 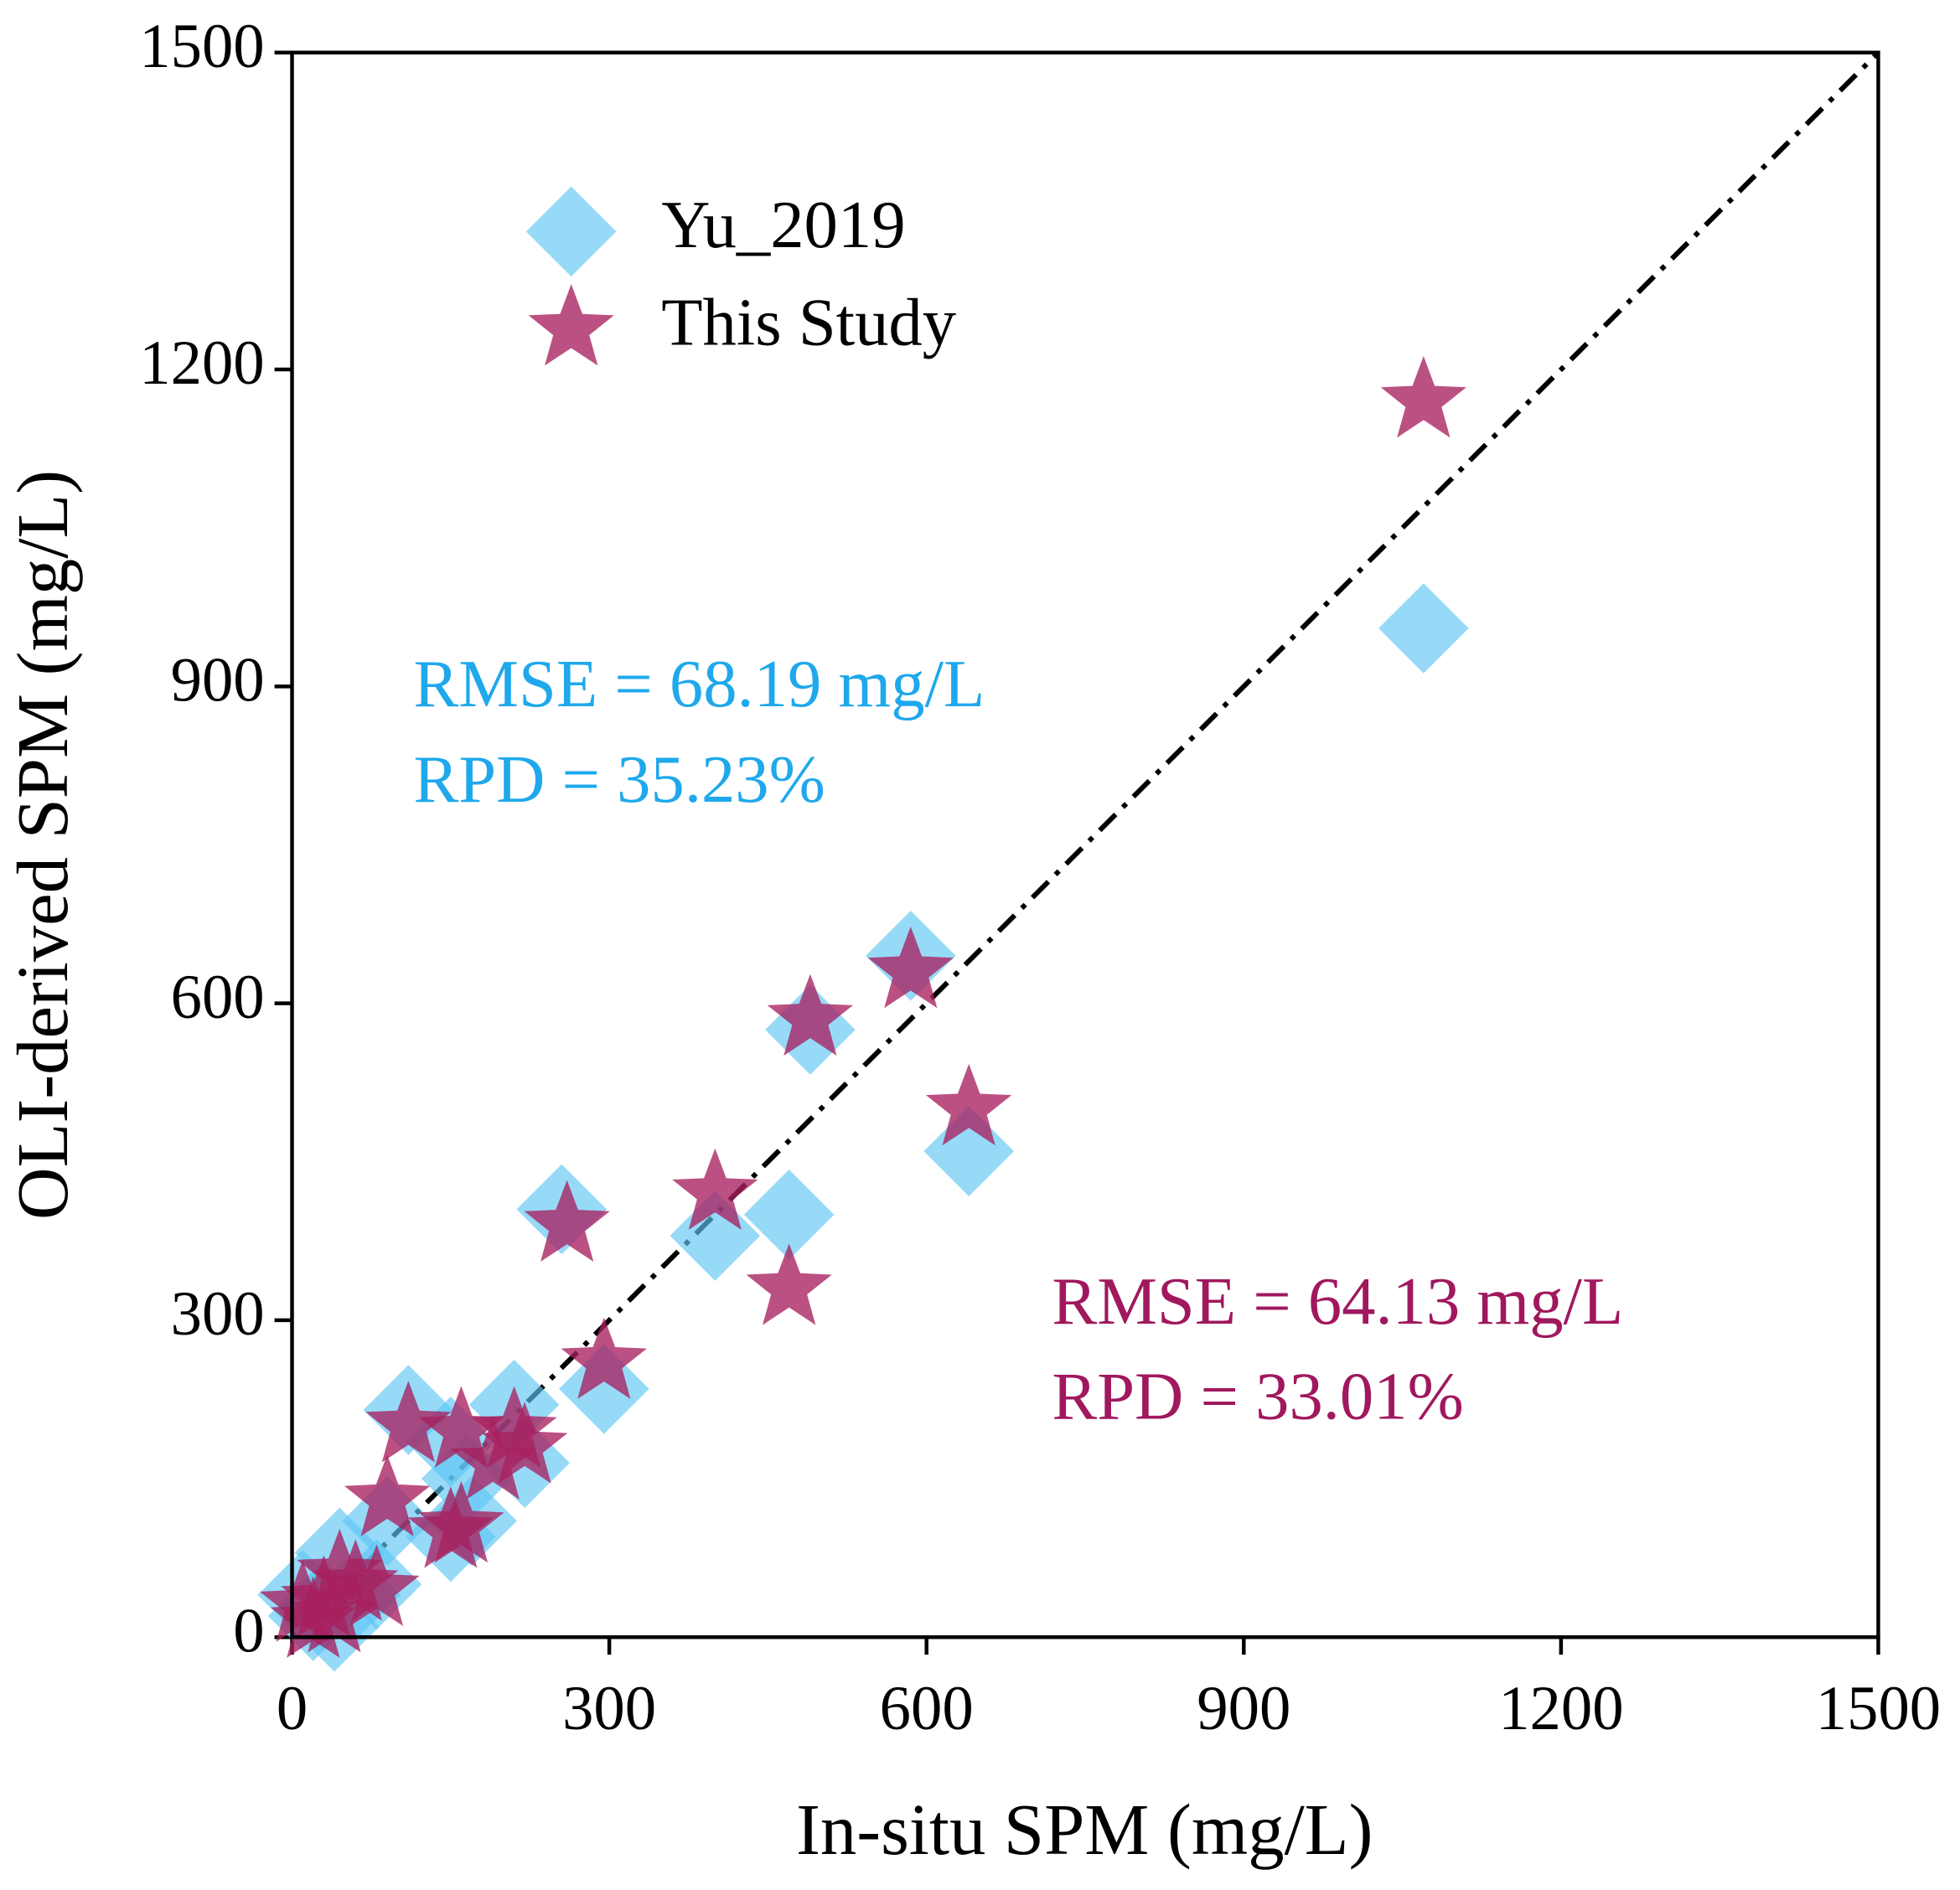 What do you see at coordinates (699, 684) in the screenshot?
I see `annotation: RMSE = 68.19 mg/L` at bounding box center [699, 684].